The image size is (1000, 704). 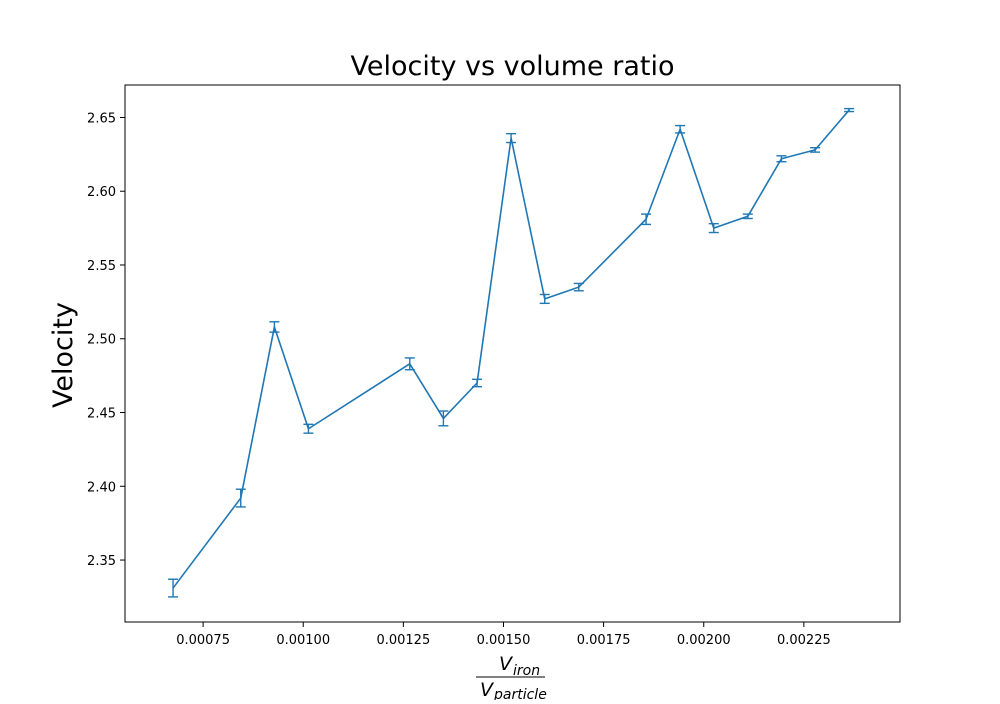 I want to click on x-tick-label: 0.00175, so click(x=604, y=640).